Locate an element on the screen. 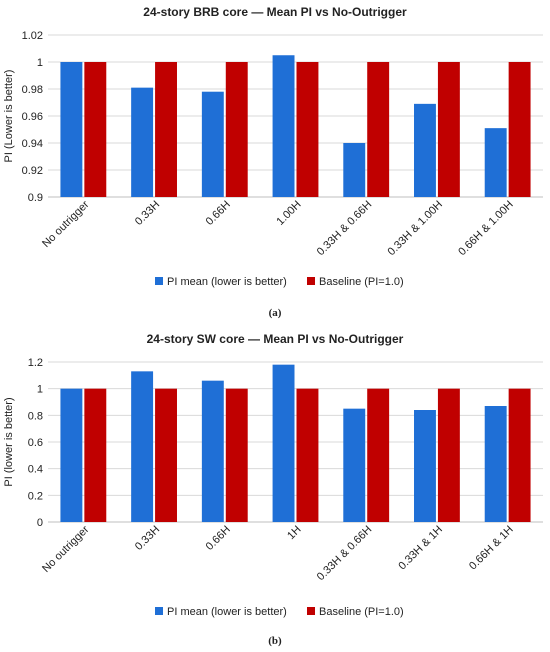  chart-b-y-axis-label: PI (lower is better) is located at coordinates (9, 441).